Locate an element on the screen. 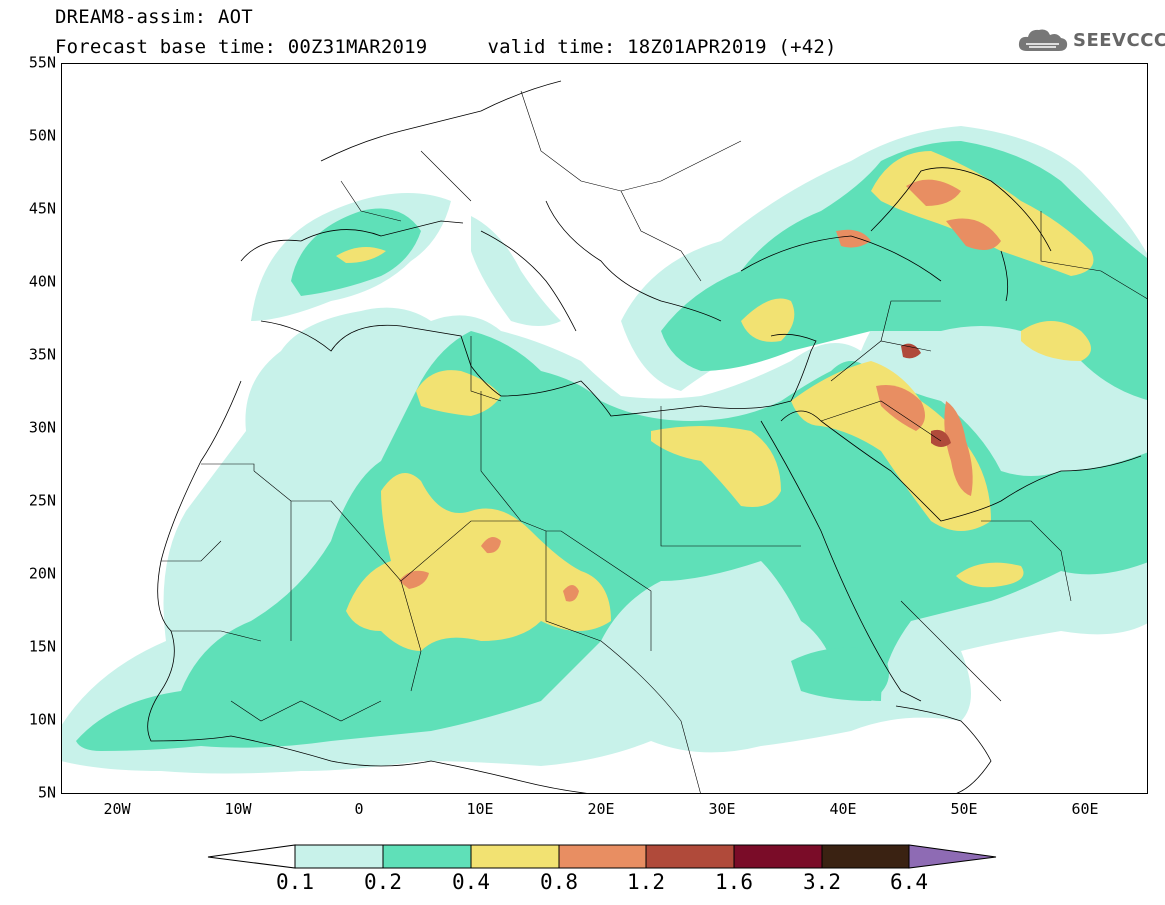  lat-label-20n: 20N is located at coordinates (42, 573).